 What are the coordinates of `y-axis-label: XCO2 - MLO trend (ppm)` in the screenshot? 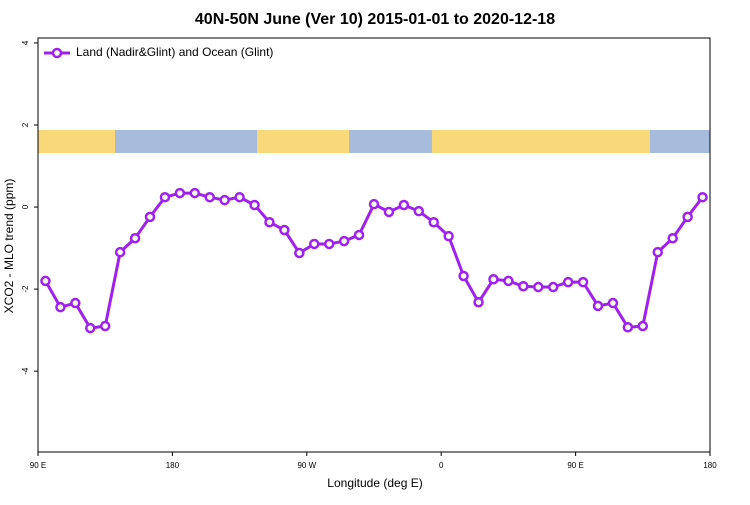 It's located at (9, 246).